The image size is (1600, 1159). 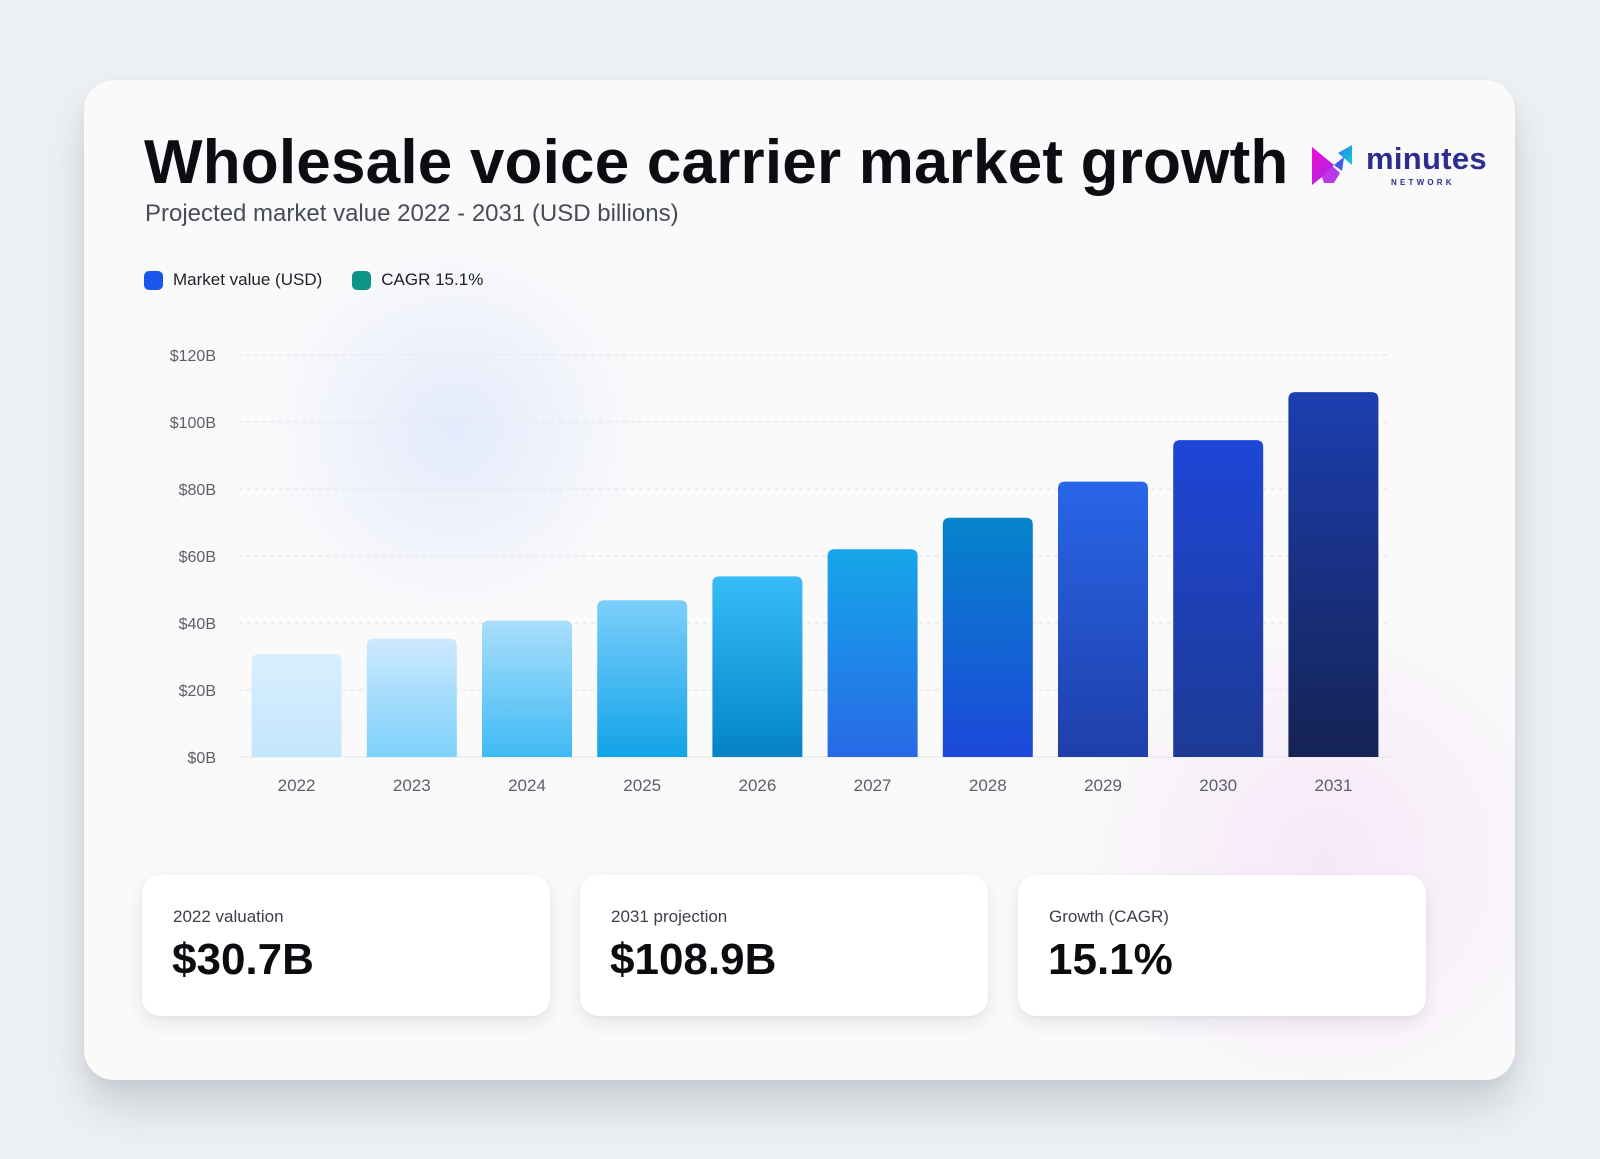 I want to click on bar-2022, so click(x=296, y=705).